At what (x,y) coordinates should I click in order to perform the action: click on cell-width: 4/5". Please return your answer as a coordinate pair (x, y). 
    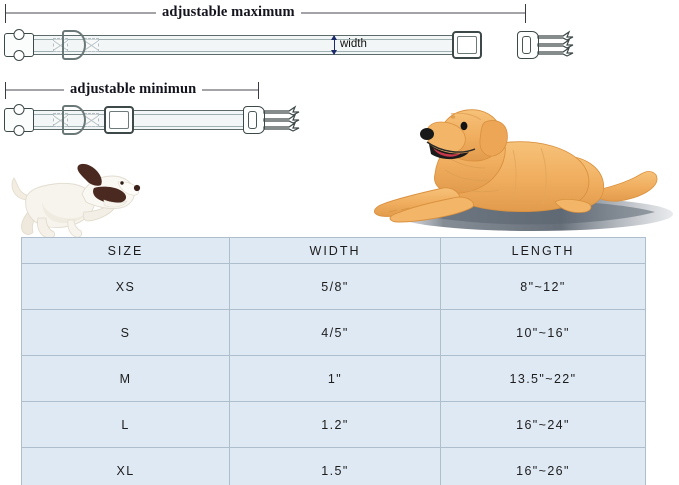
    Looking at the image, I should click on (335, 332).